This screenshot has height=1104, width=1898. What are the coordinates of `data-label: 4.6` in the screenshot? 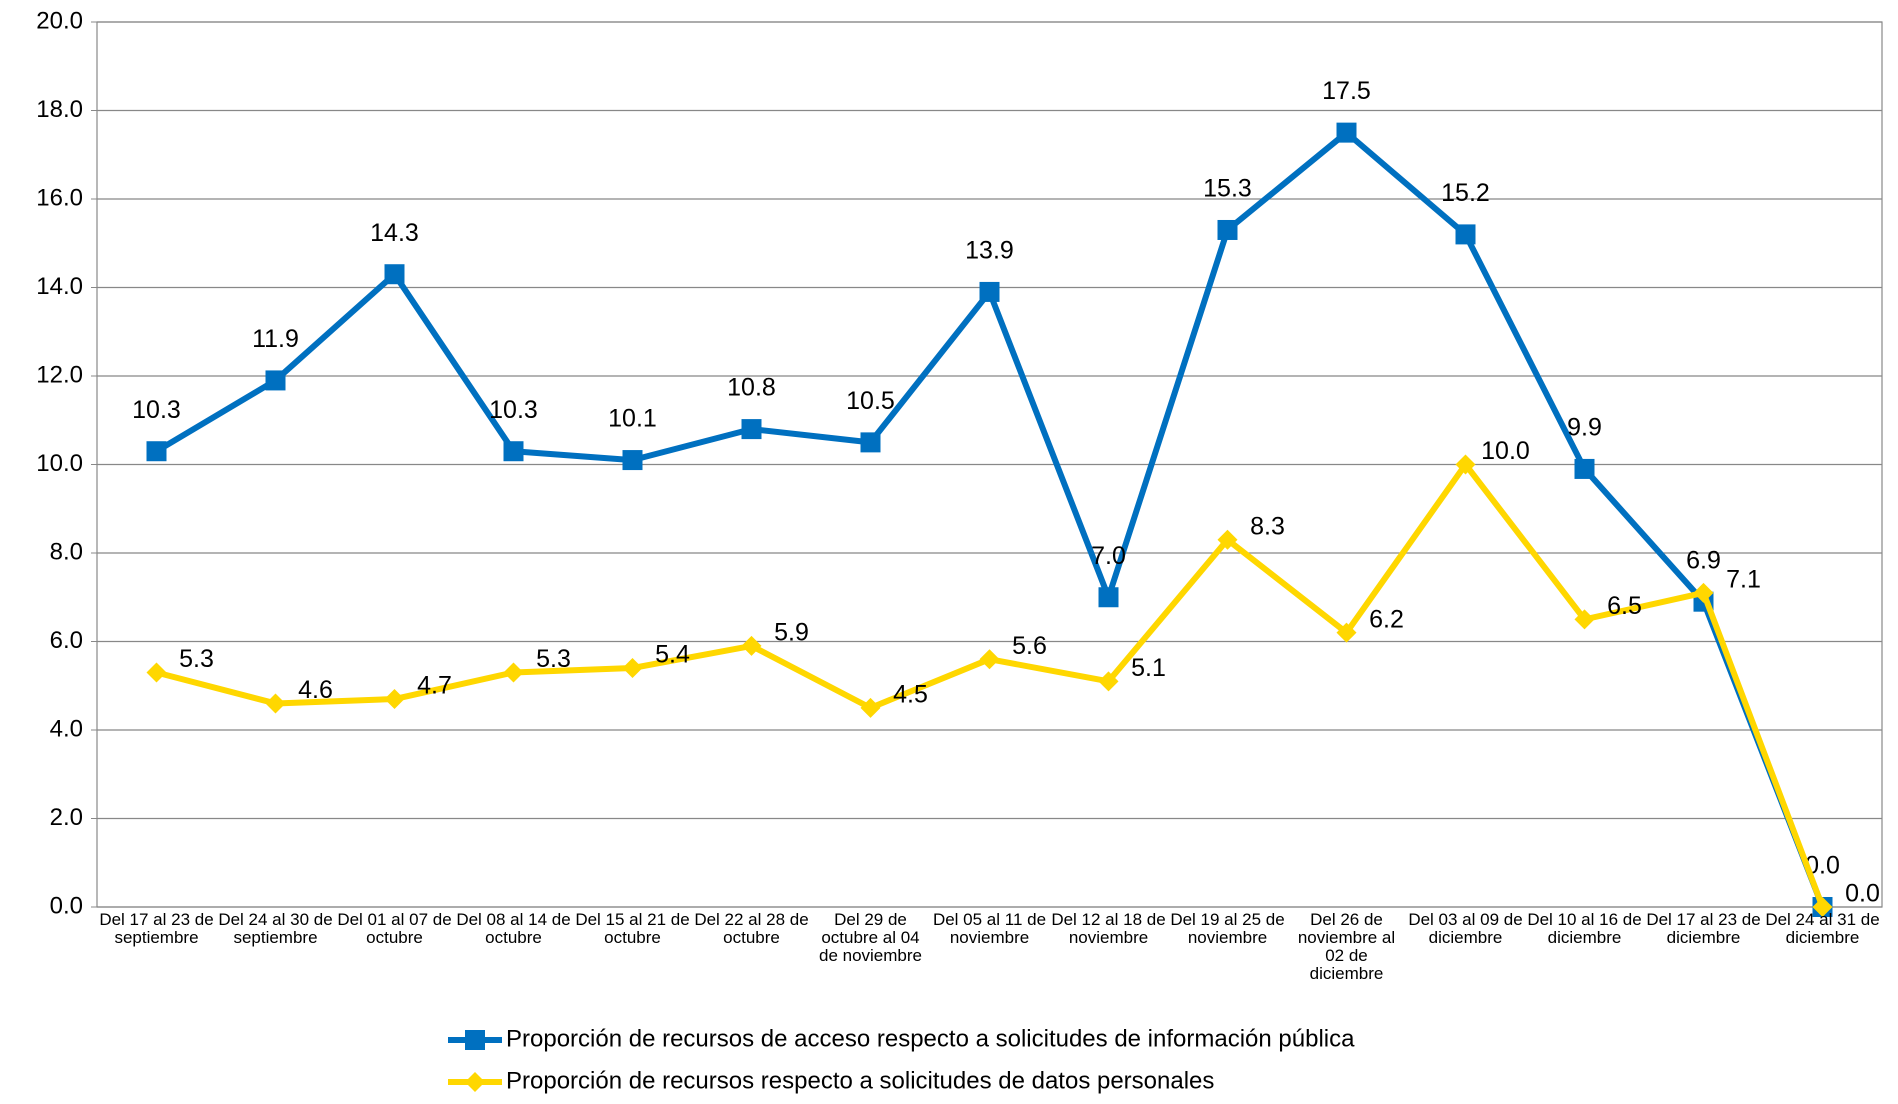 It's located at (315, 690).